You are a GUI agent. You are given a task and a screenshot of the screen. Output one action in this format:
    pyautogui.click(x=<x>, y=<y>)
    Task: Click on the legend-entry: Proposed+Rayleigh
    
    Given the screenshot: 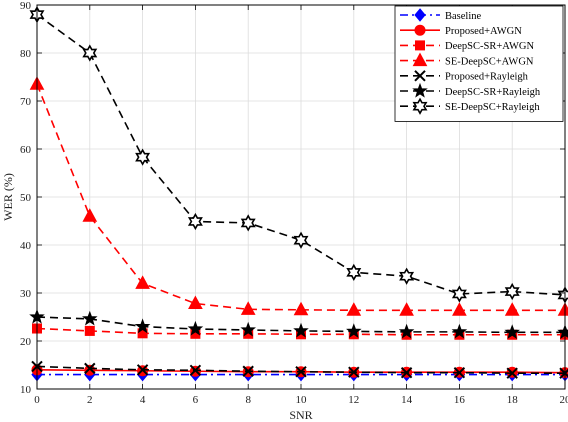 What is the action you would take?
    pyautogui.click(x=464, y=76)
    